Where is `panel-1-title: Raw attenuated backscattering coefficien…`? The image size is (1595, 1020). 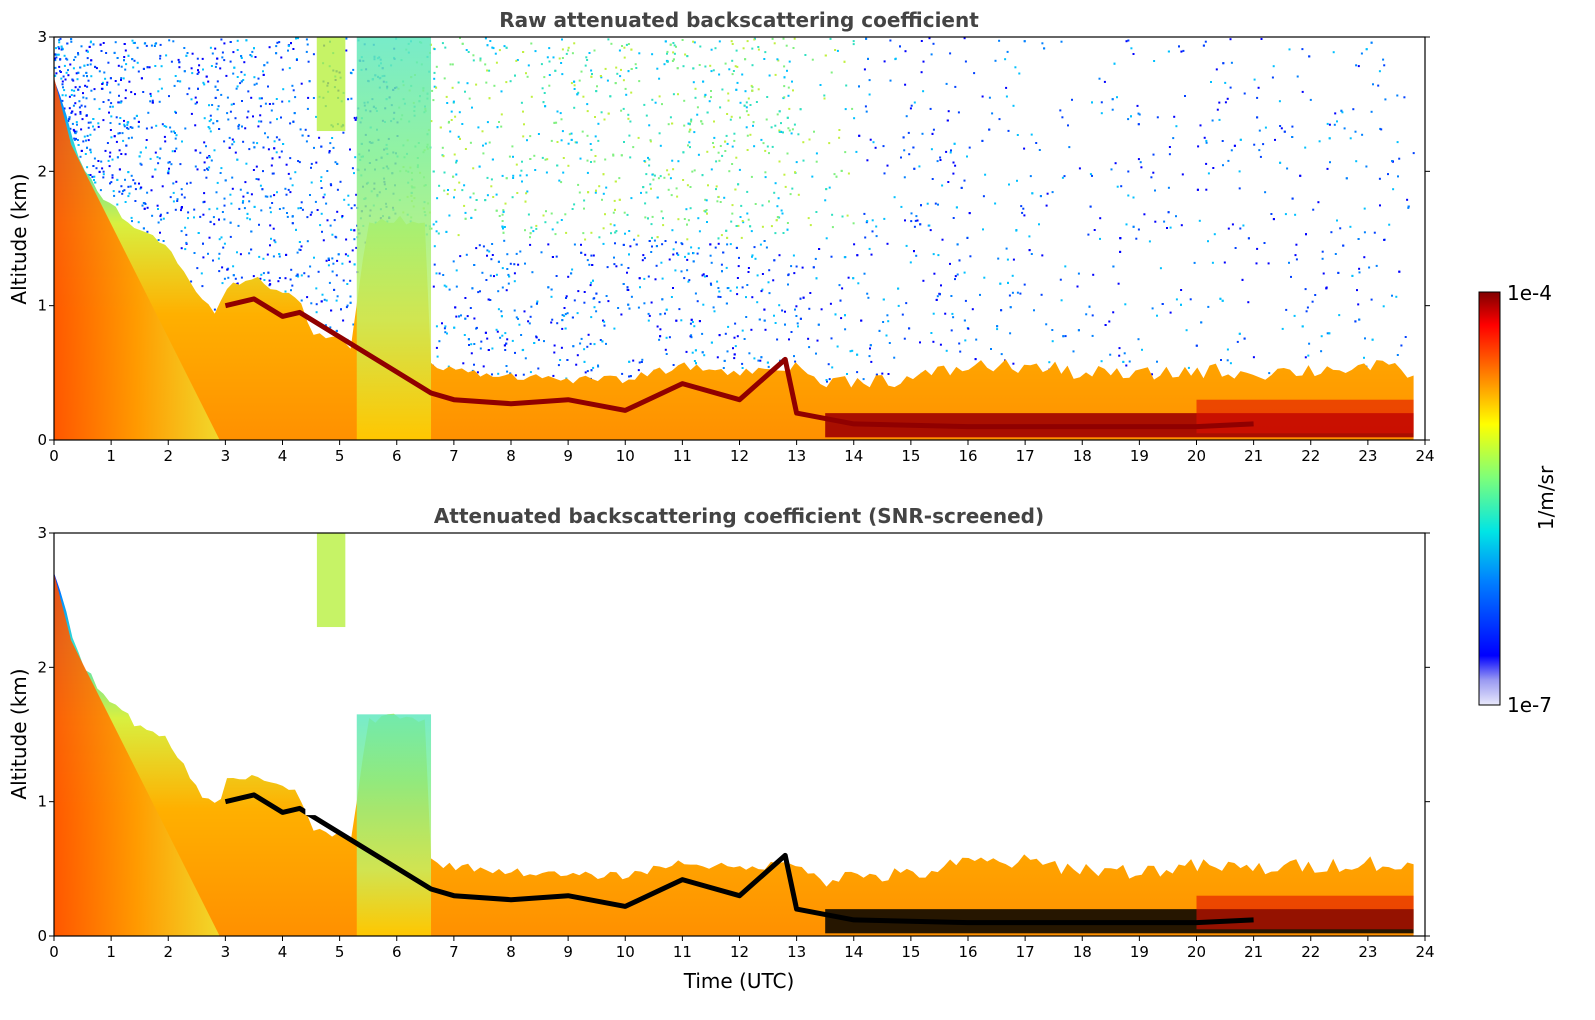
panel-1-title: Raw attenuated backscattering coefficien… is located at coordinates (739, 20).